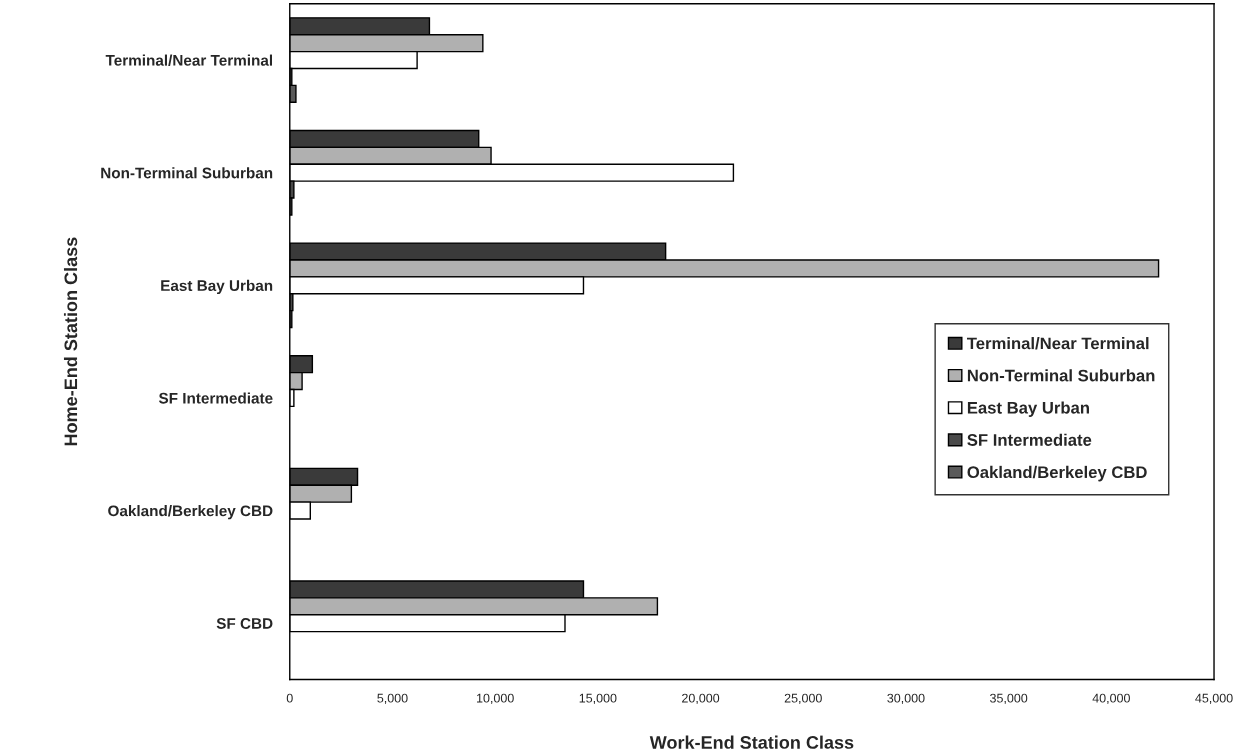  I want to click on x-tick-label: 35,000, so click(1009, 699).